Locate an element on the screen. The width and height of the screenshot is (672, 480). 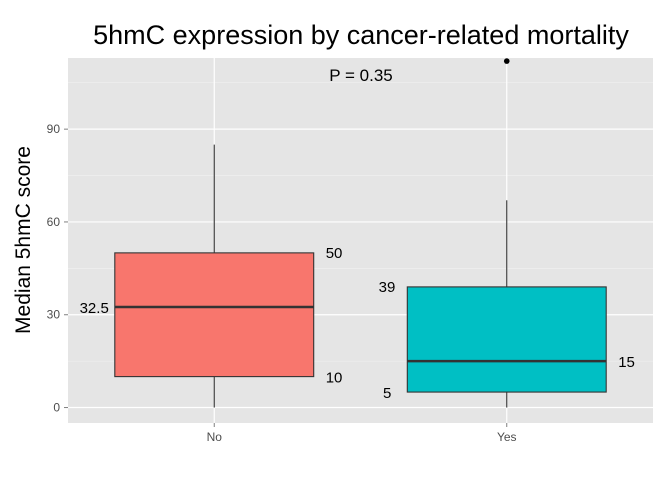
y-tick-label: 60 is located at coordinates (54, 222).